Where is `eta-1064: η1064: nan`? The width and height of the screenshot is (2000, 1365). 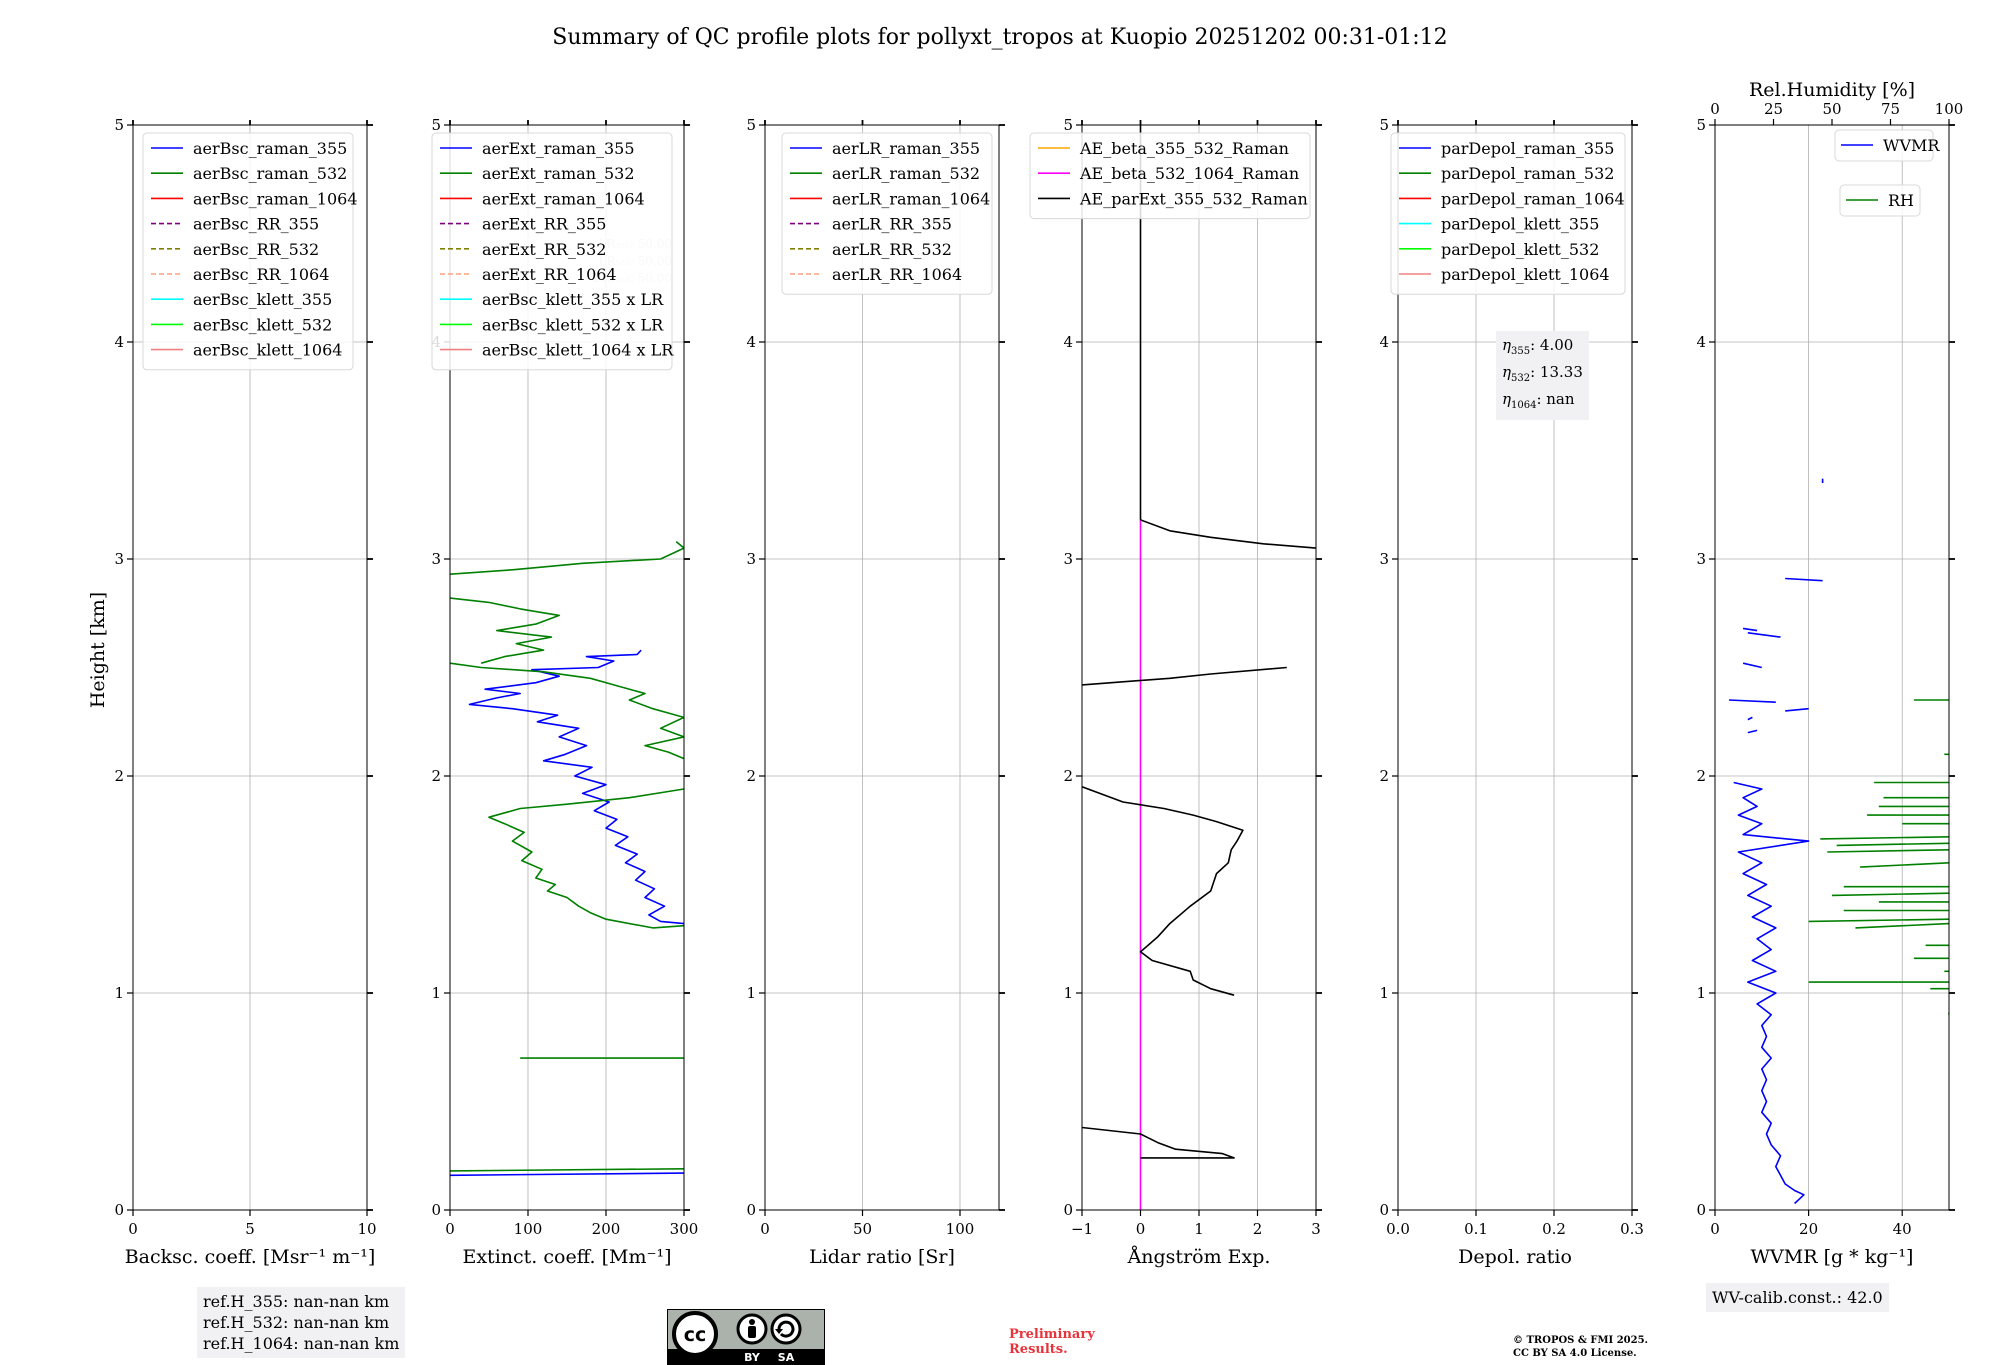 eta-1064: η1064: nan is located at coordinates (1538, 400).